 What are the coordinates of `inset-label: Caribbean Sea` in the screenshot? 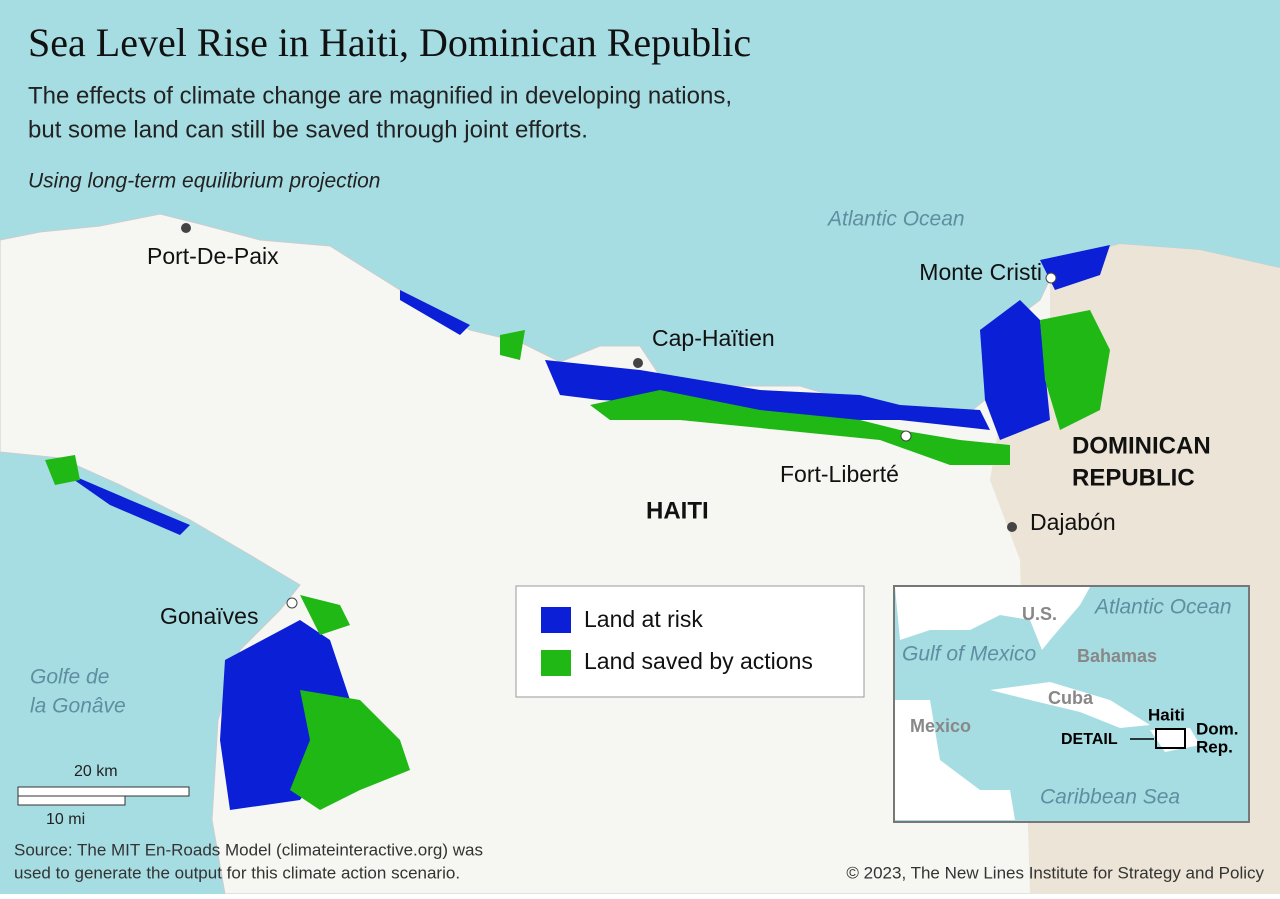 It's located at (1110, 797).